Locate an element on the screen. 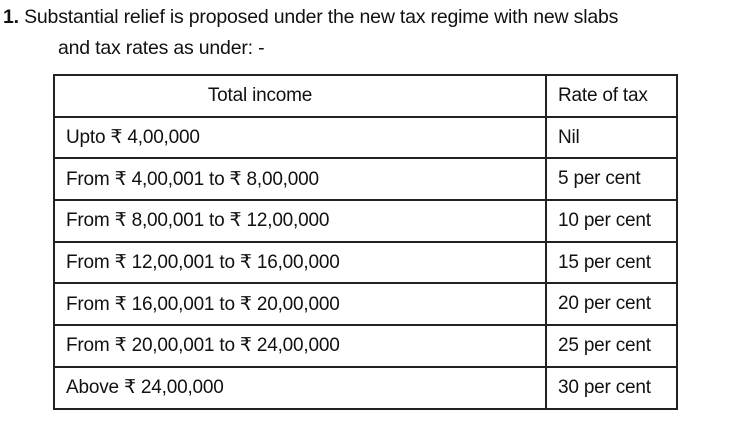 This screenshot has width=730, height=430. item-number: 1. is located at coordinates (11, 17).